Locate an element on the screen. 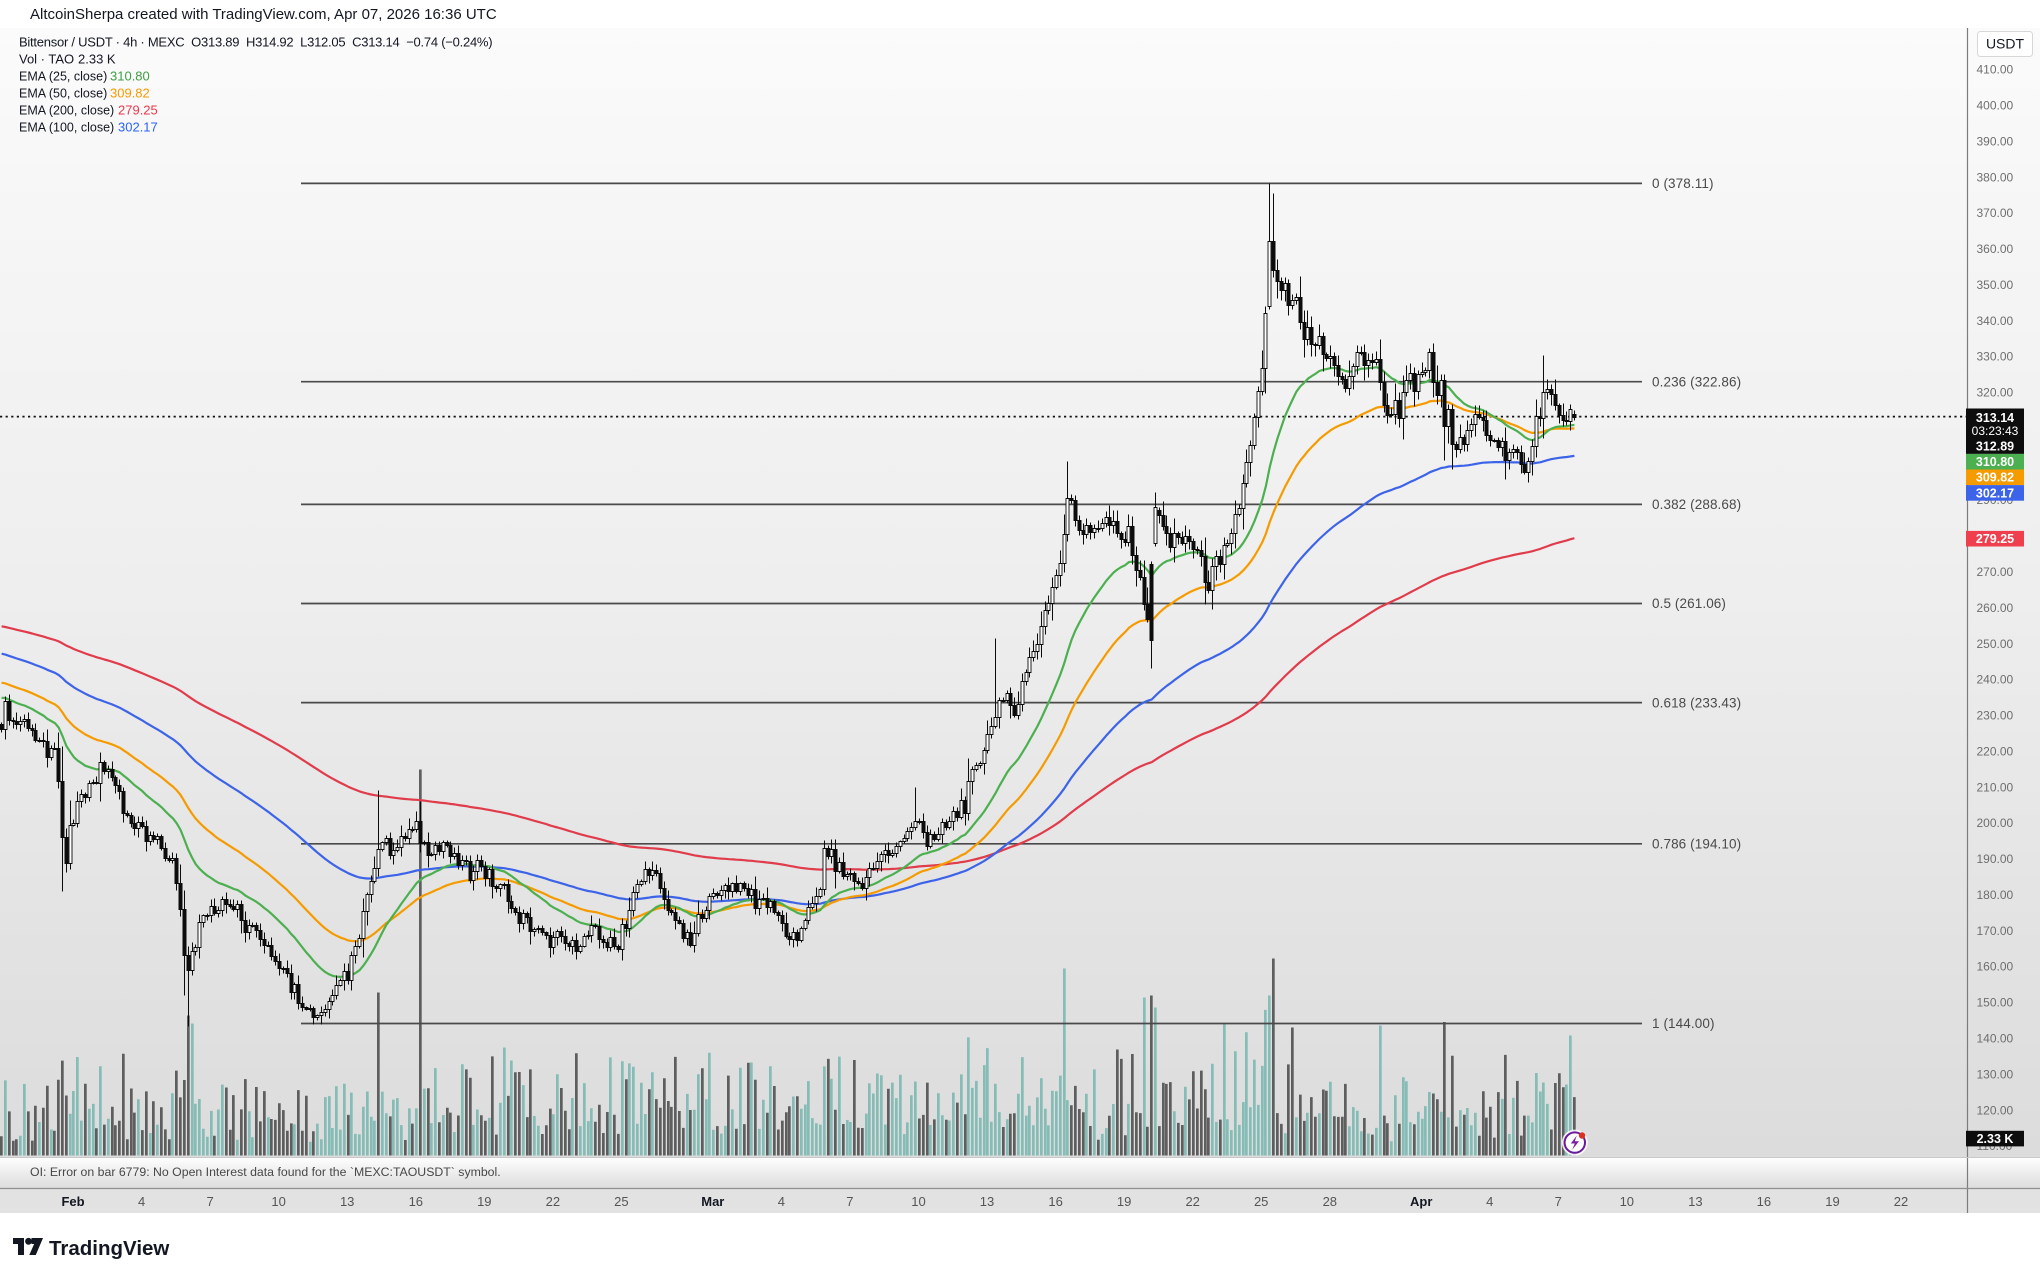 The width and height of the screenshot is (2040, 1277). svg-text: 0.5 (261.06) is located at coordinates (1689, 603).